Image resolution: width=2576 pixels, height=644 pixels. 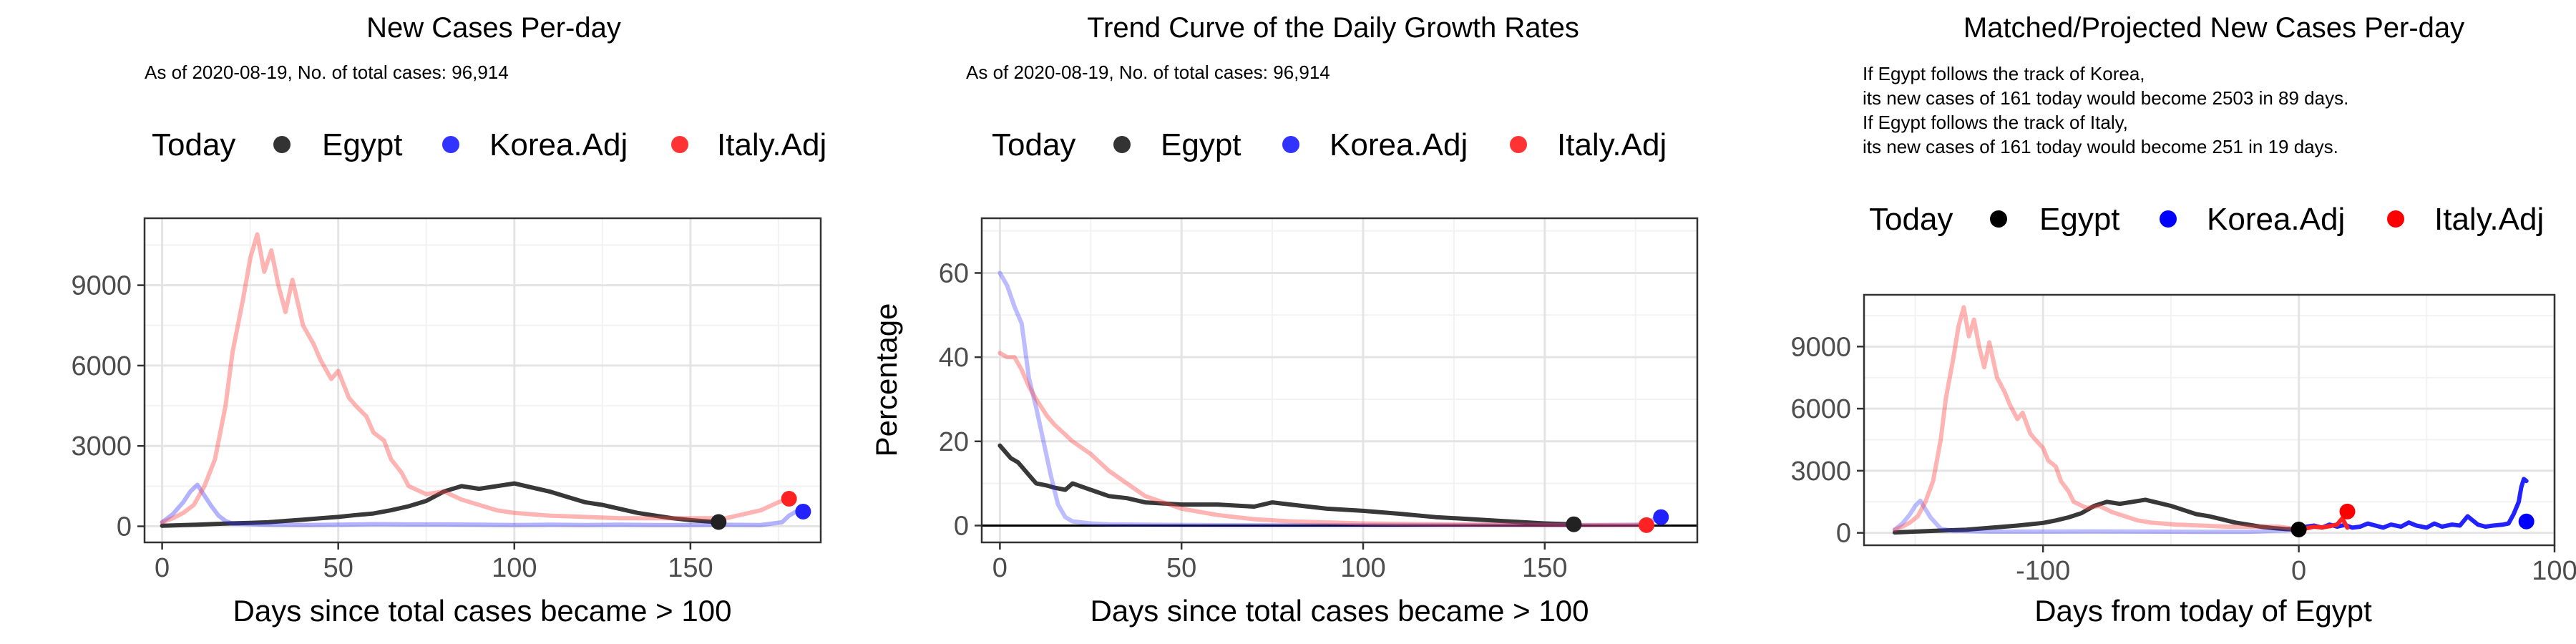 I want to click on series-line-korea-adj-projected, so click(x=2412, y=504).